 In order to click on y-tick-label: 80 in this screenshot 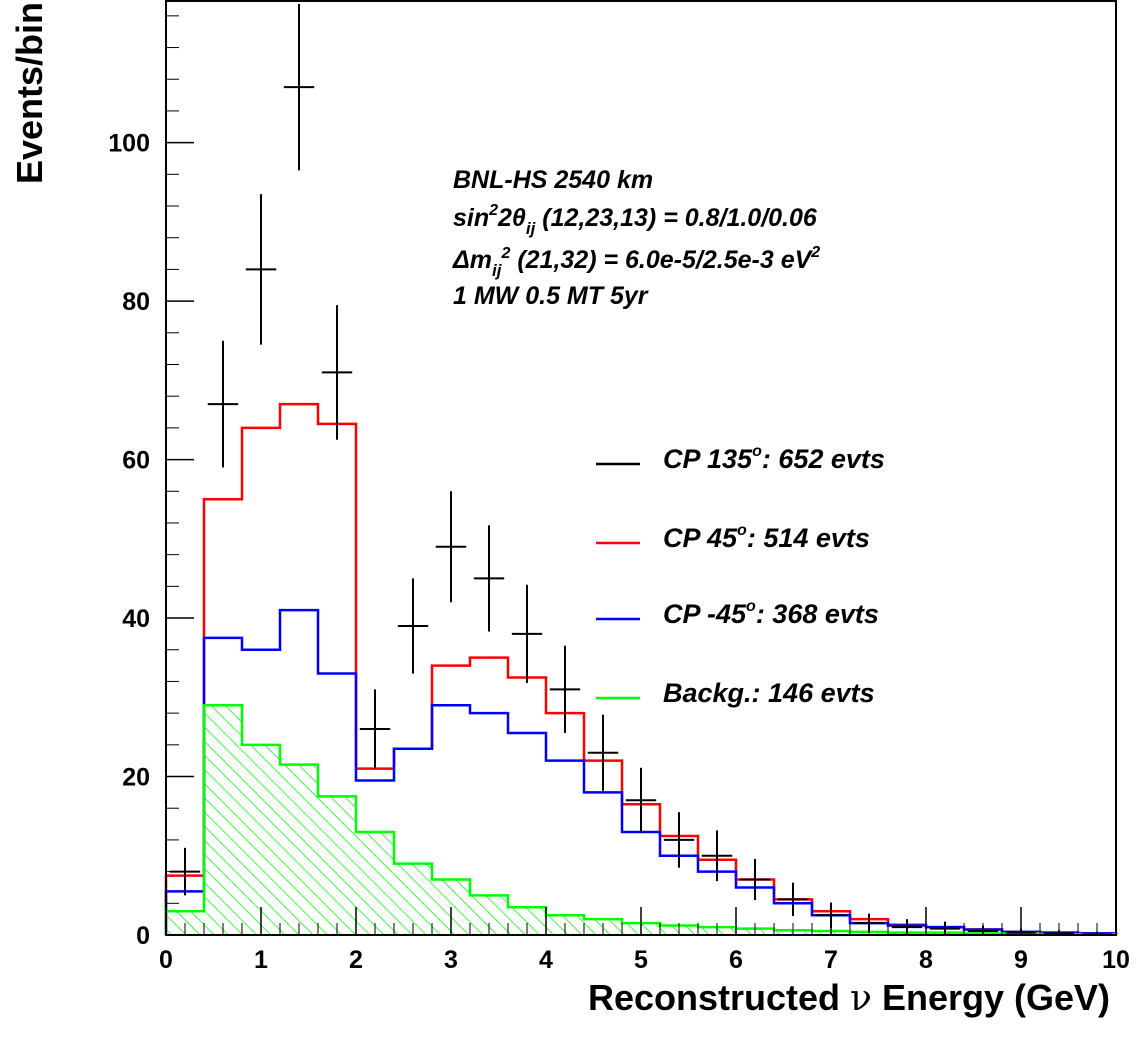, I will do `click(136, 302)`.